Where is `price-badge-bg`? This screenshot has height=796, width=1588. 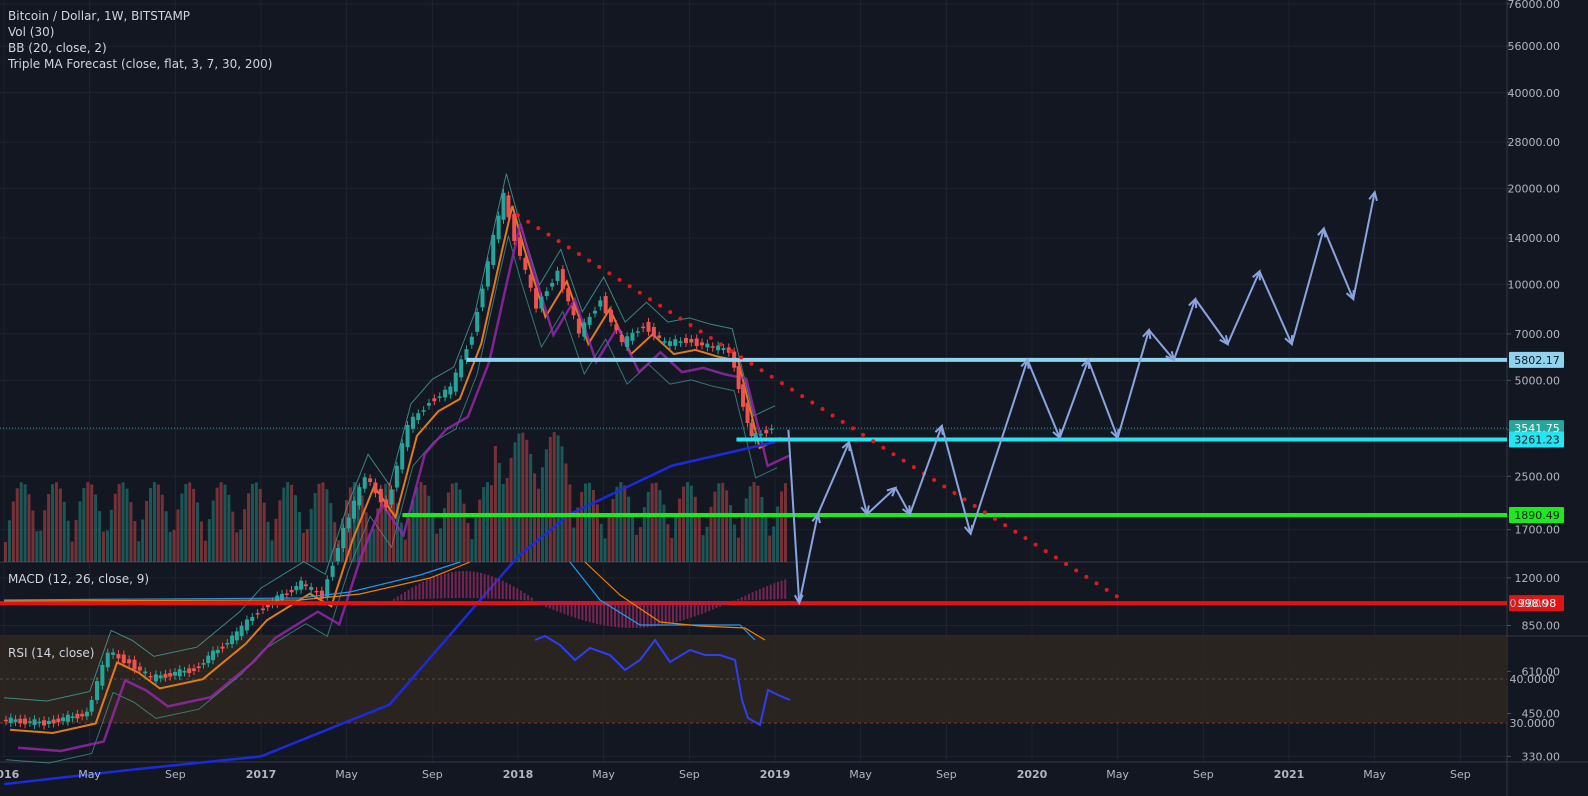 price-badge-bg is located at coordinates (1536, 603).